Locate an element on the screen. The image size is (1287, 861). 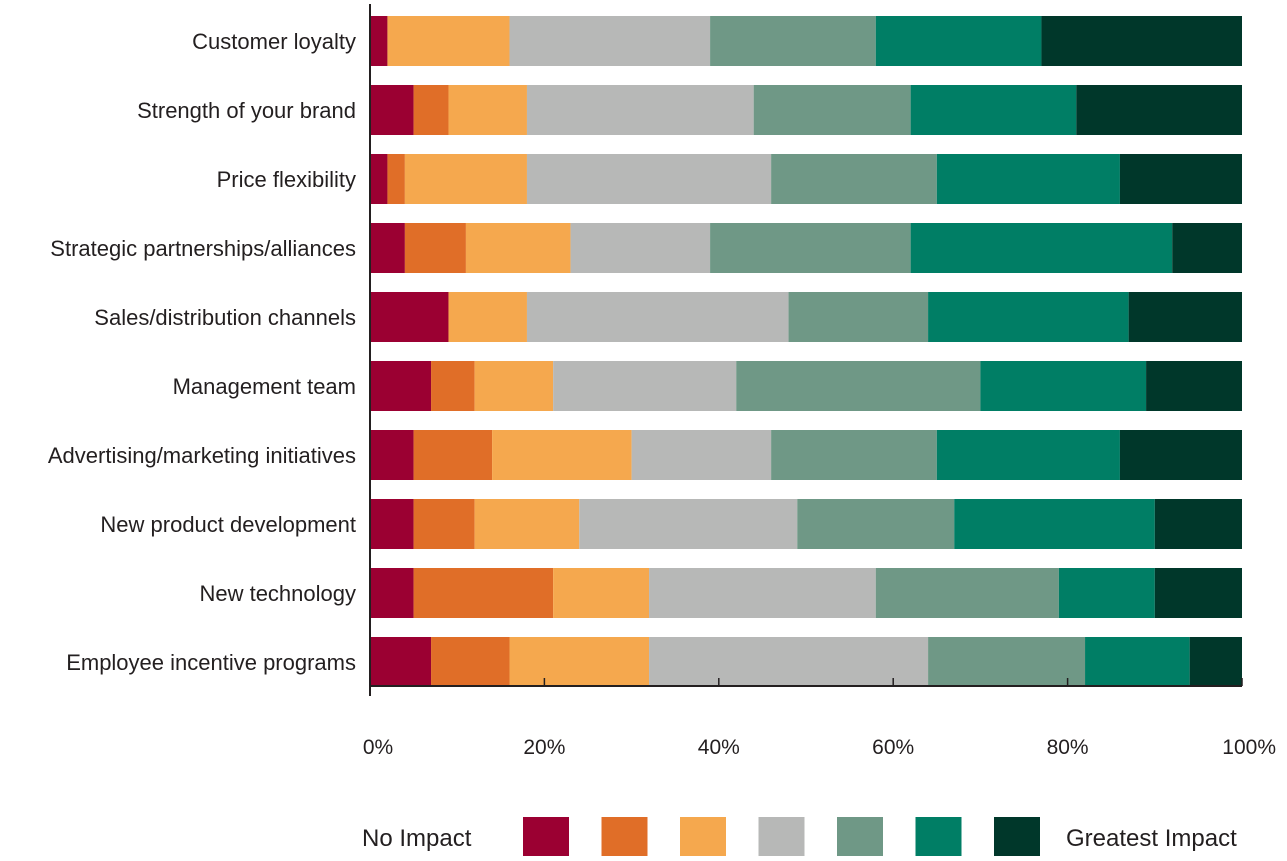
category-label-strength-of-your-brand: Strength of your brand is located at coordinates (246, 110).